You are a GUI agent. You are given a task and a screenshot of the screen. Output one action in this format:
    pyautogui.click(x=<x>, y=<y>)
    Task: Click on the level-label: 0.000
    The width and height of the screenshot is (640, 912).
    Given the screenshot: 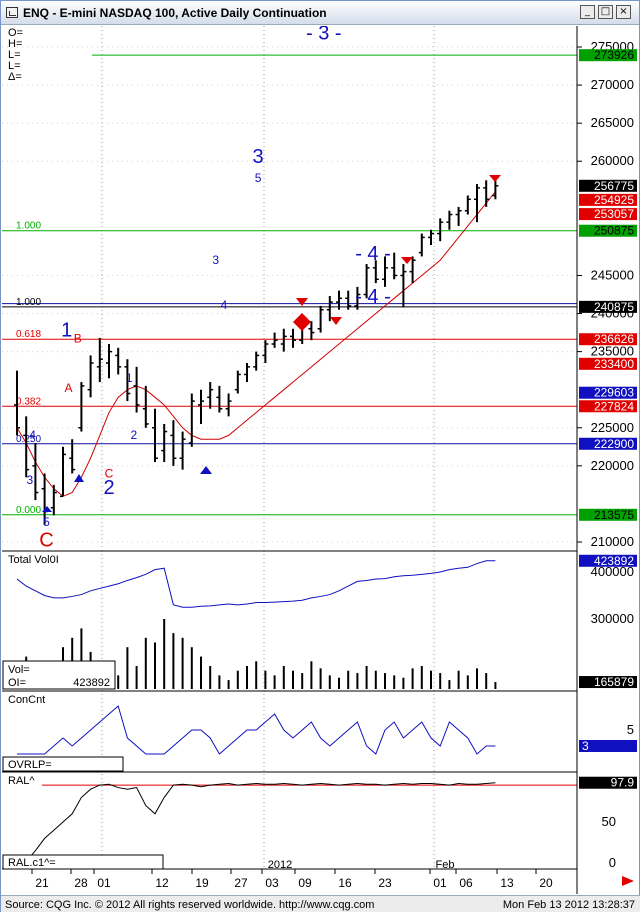 What is the action you would take?
    pyautogui.click(x=28, y=510)
    